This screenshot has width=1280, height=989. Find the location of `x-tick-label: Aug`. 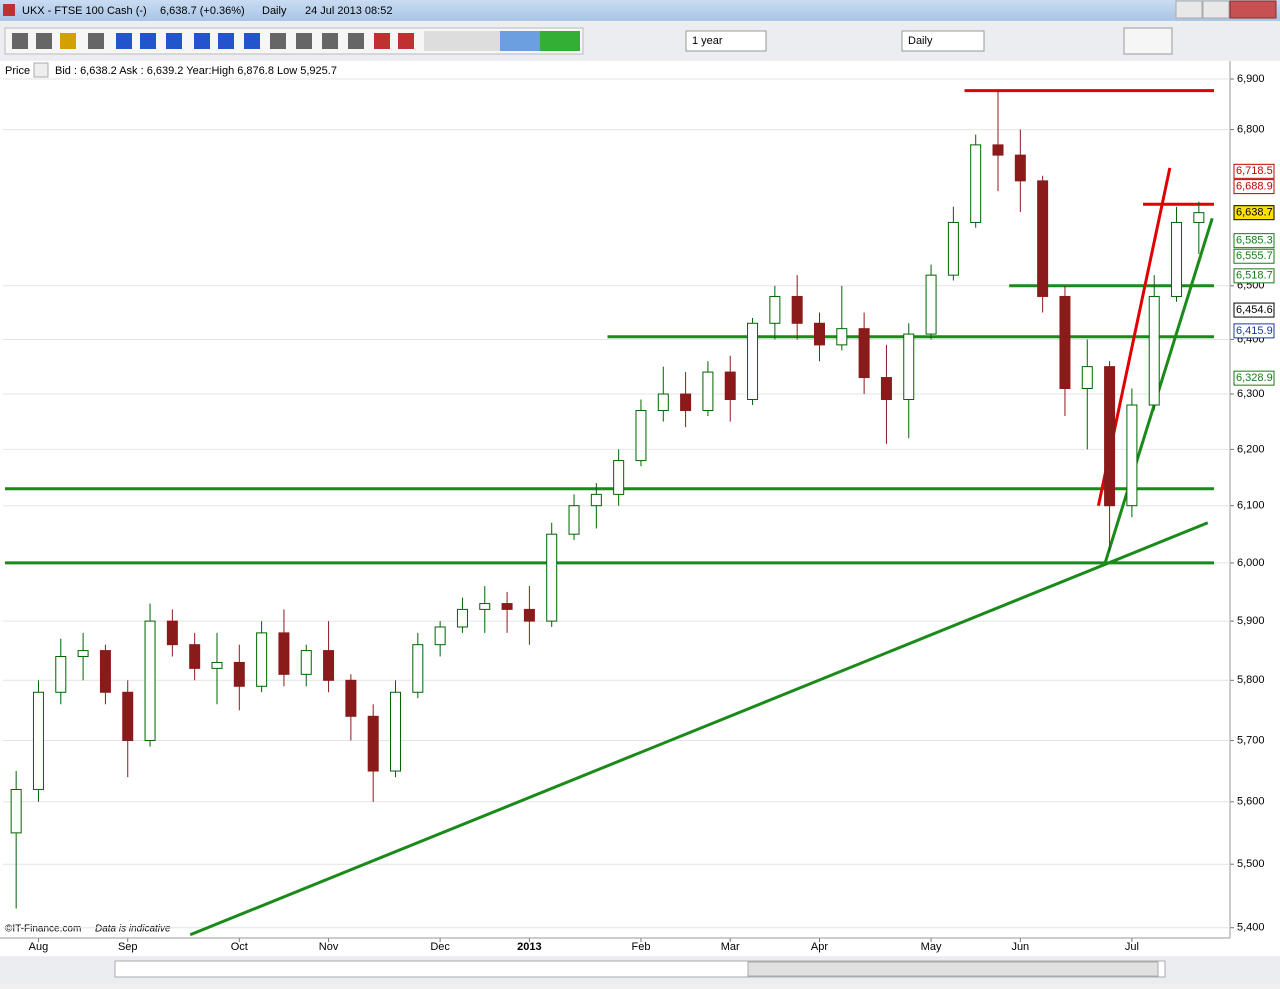

x-tick-label: Aug is located at coordinates (39, 947).